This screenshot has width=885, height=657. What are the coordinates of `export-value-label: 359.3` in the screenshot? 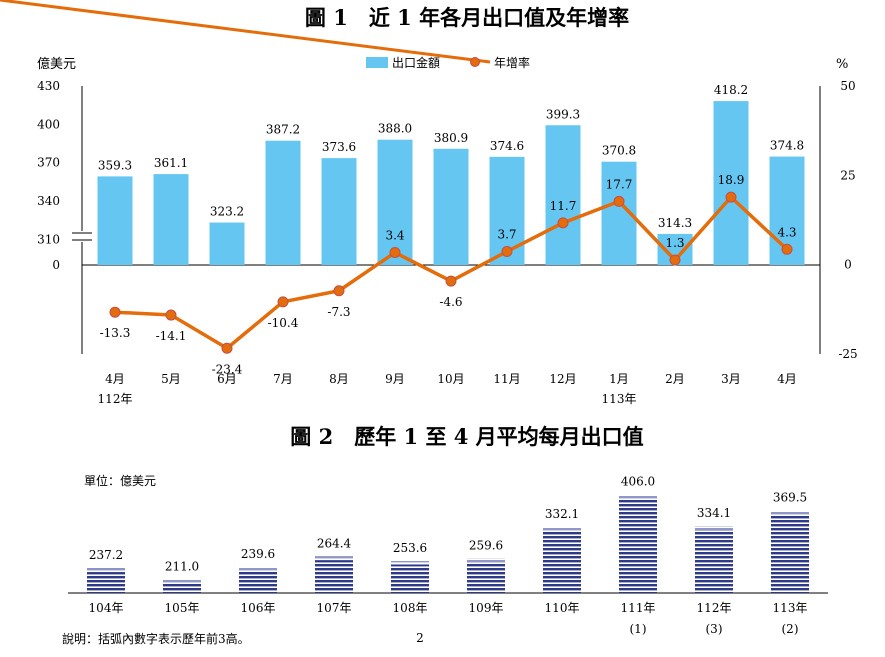 It's located at (115, 165).